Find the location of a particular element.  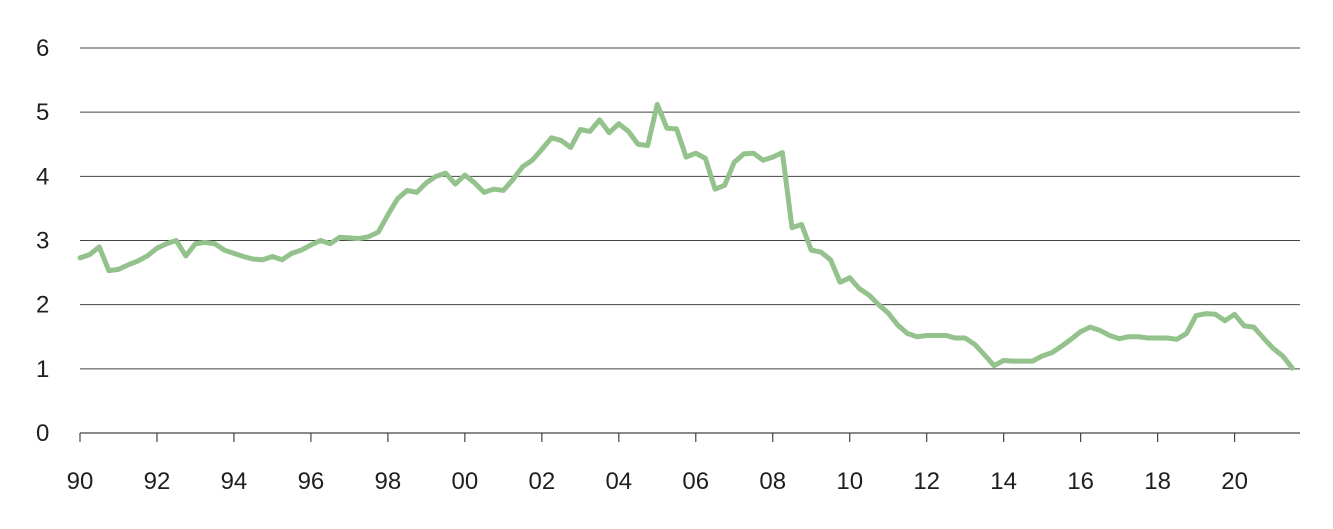

x-tick-label-02: 02 is located at coordinates (541, 481).